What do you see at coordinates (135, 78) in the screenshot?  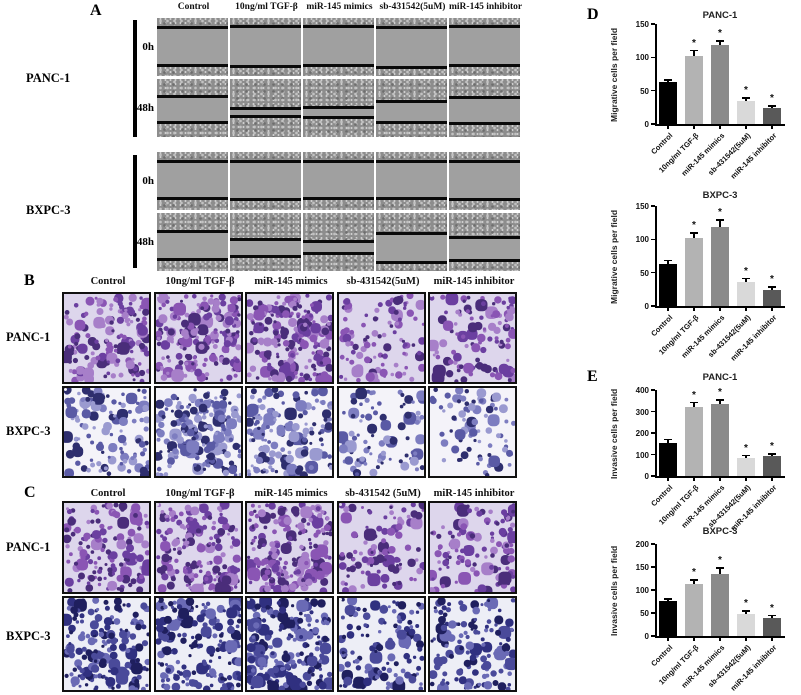 I see `panc1-bracket` at bounding box center [135, 78].